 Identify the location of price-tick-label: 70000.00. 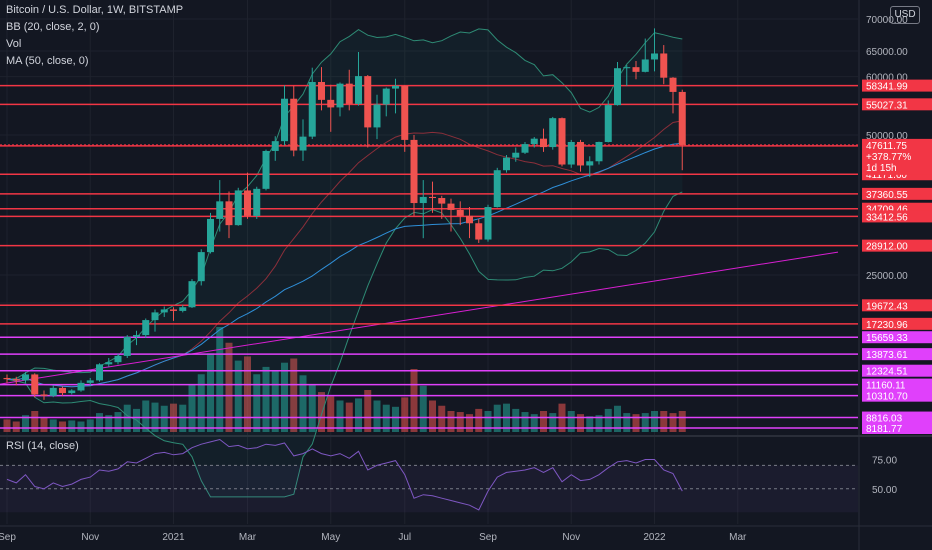
(887, 20).